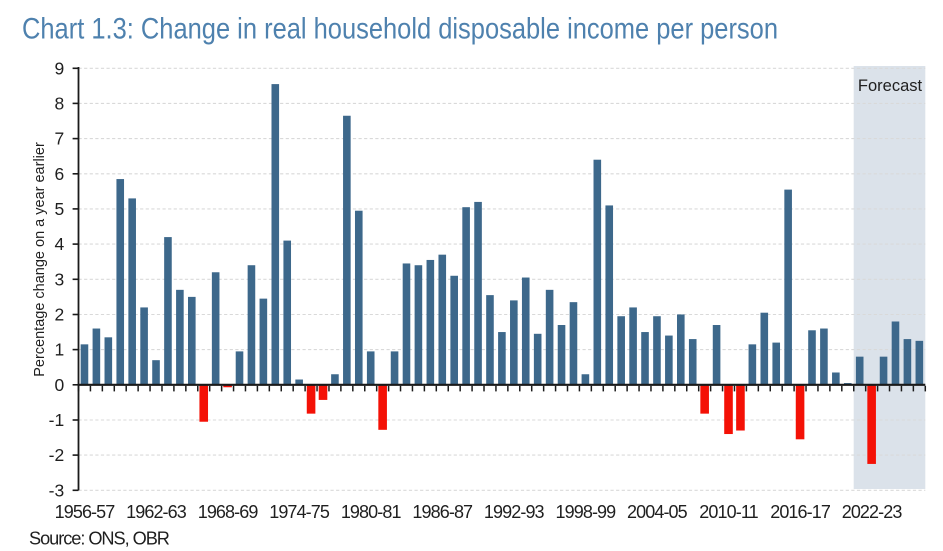  What do you see at coordinates (728, 512) in the screenshot?
I see `svg-text: 2010-11` at bounding box center [728, 512].